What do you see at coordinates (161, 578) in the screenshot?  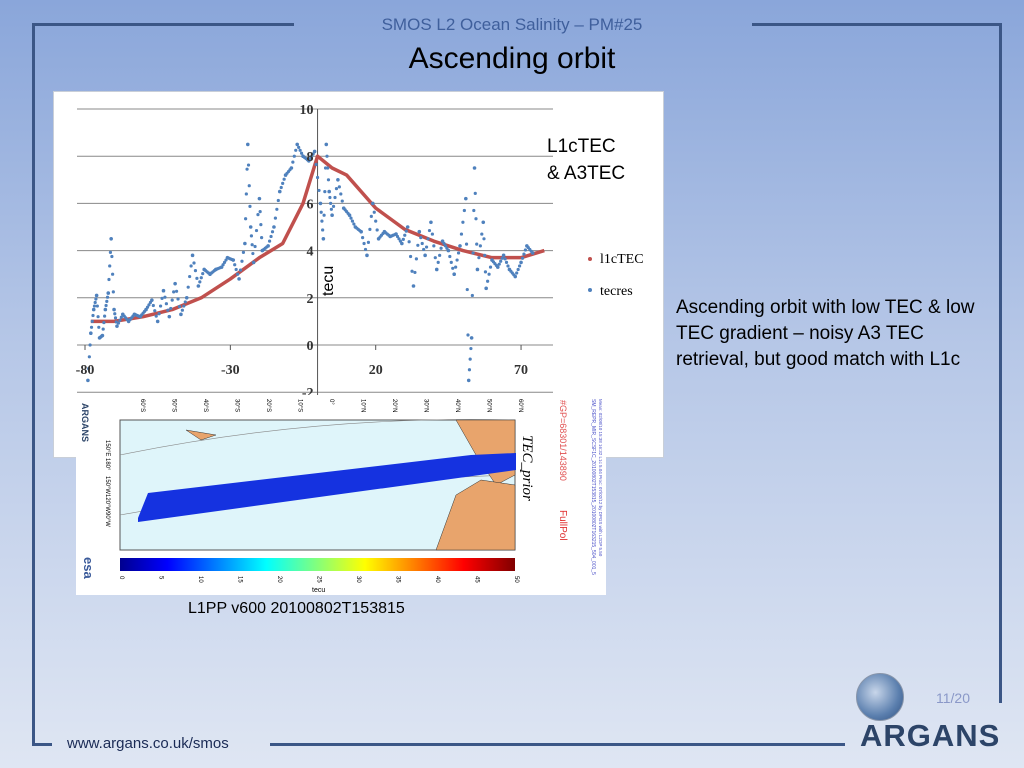 I see `colorbar-tick: 5` at bounding box center [161, 578].